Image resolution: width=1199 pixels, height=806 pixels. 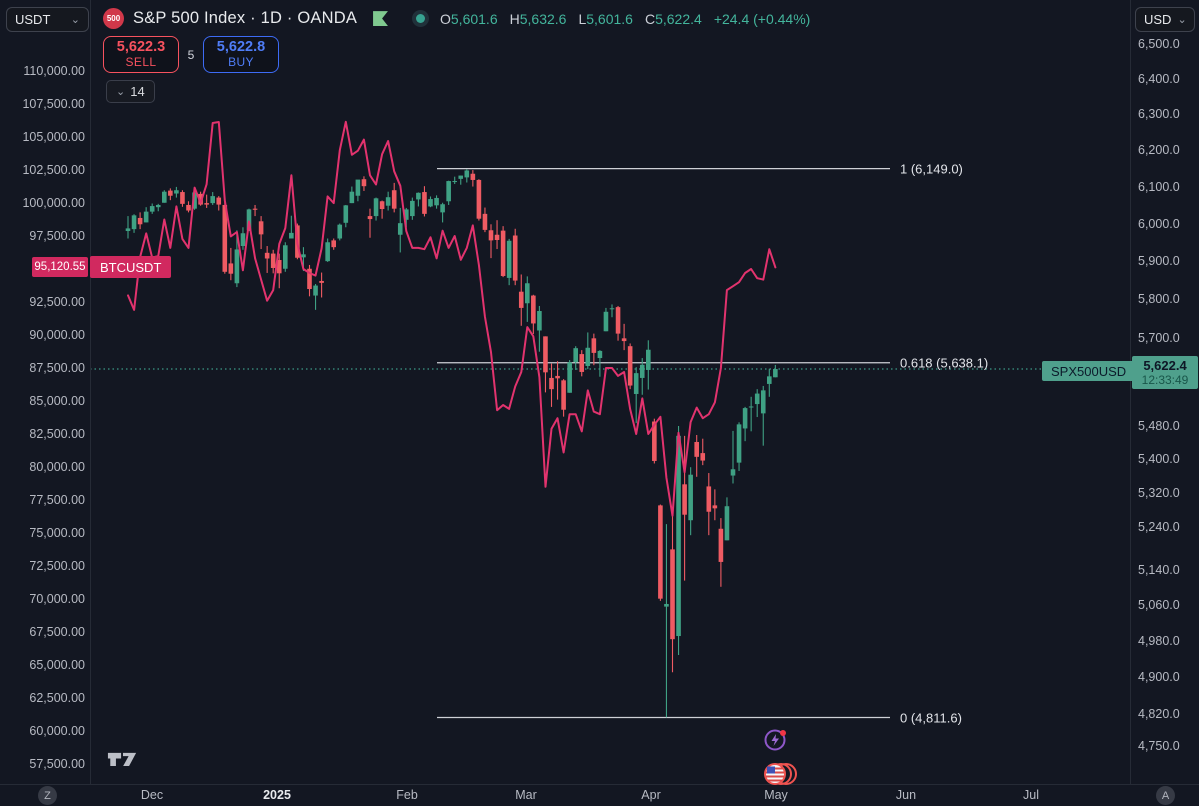 I want to click on left-axis-tick: 92,500.00, so click(x=57, y=302).